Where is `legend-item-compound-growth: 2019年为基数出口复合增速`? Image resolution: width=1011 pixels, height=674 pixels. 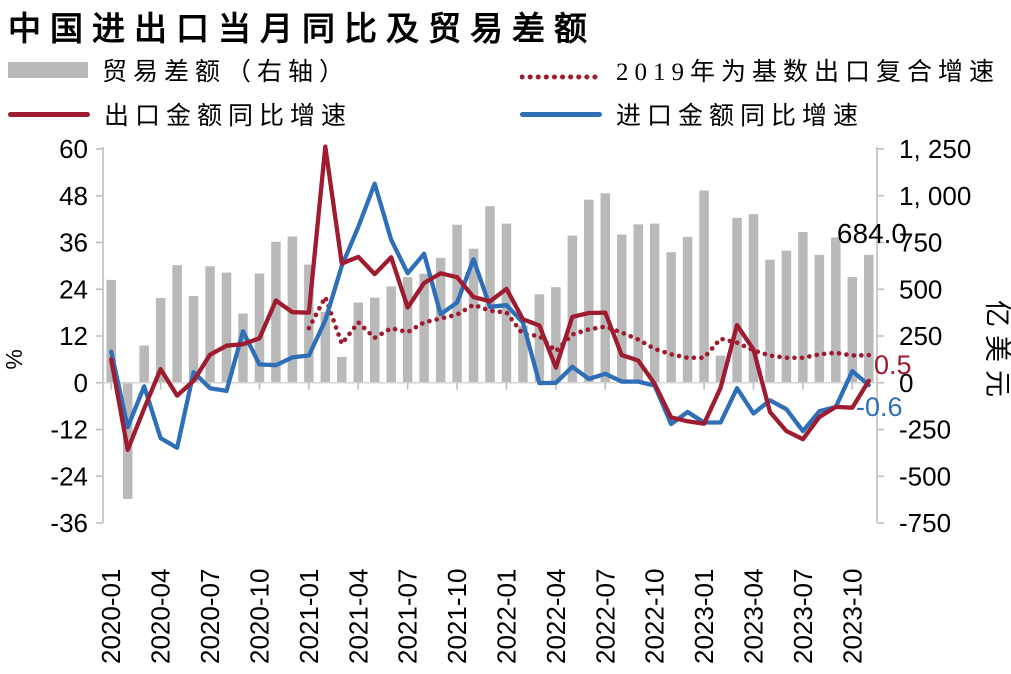
legend-item-compound-growth: 2019年为基数出口复合增速 is located at coordinates (760, 70).